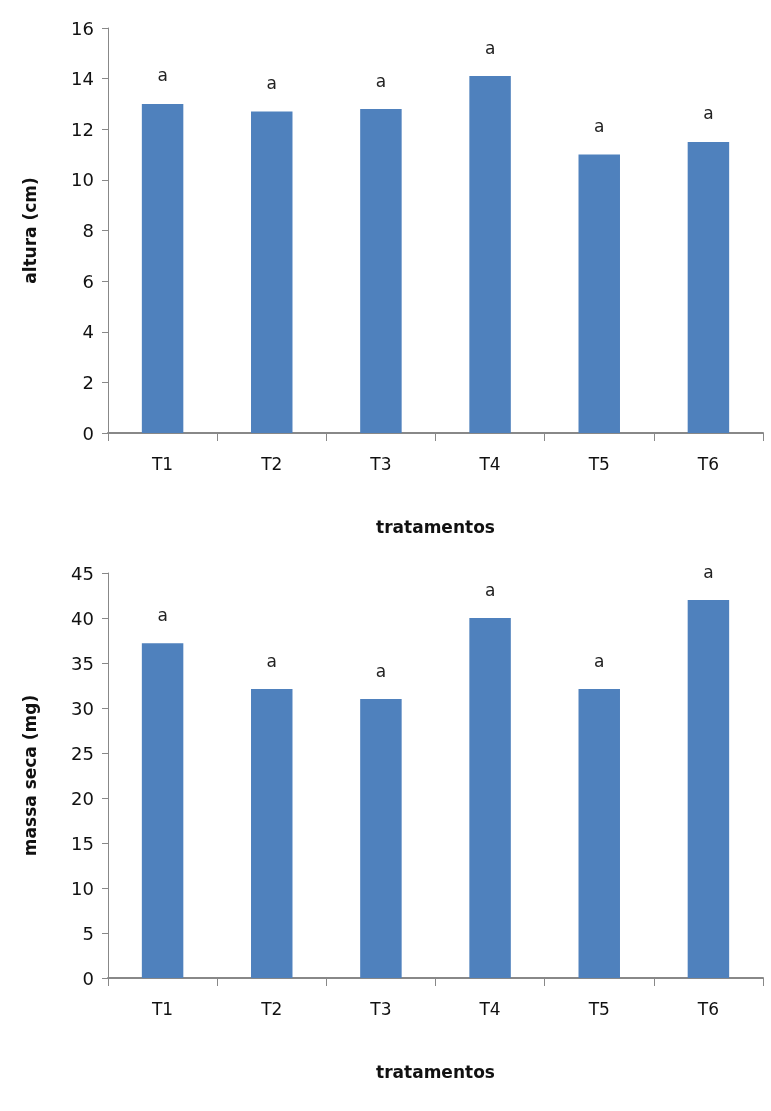  What do you see at coordinates (82, 843) in the screenshot?
I see `y-tick-label: 15` at bounding box center [82, 843].